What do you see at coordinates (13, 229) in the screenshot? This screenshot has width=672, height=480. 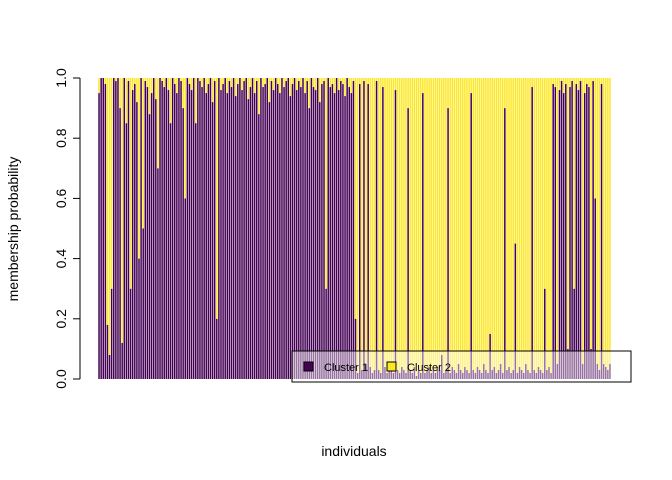 I see `y-axis-label: membership probability` at bounding box center [13, 229].